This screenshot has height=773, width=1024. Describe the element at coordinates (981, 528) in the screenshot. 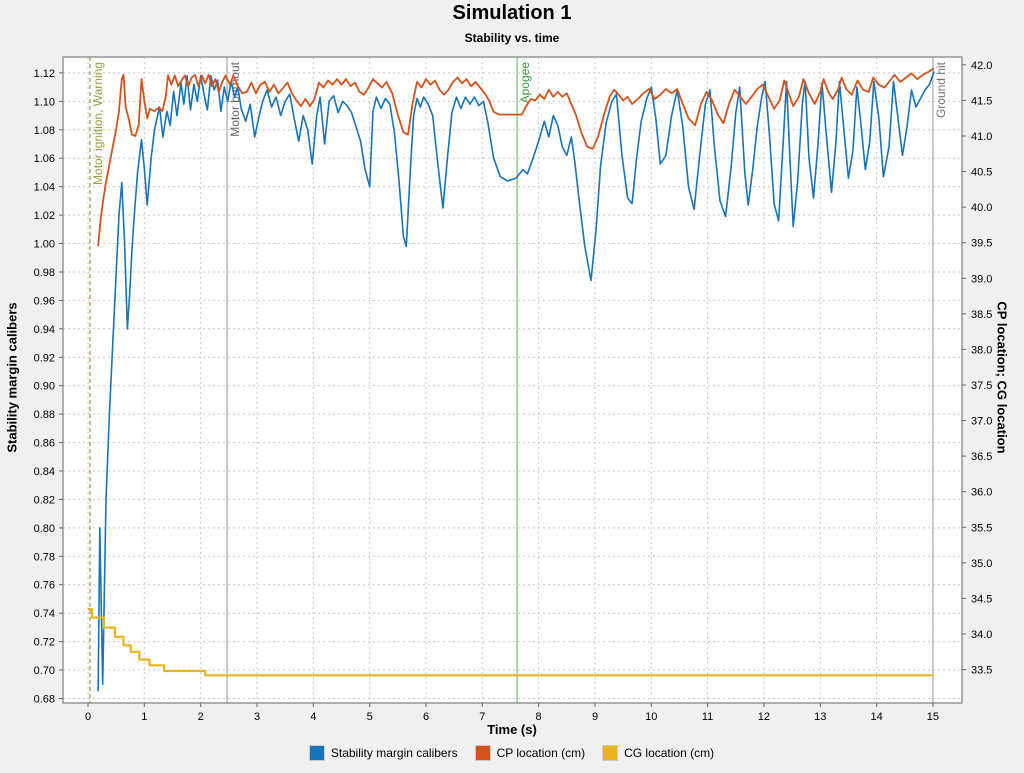

I see `svg-text: 35.5` at that location.